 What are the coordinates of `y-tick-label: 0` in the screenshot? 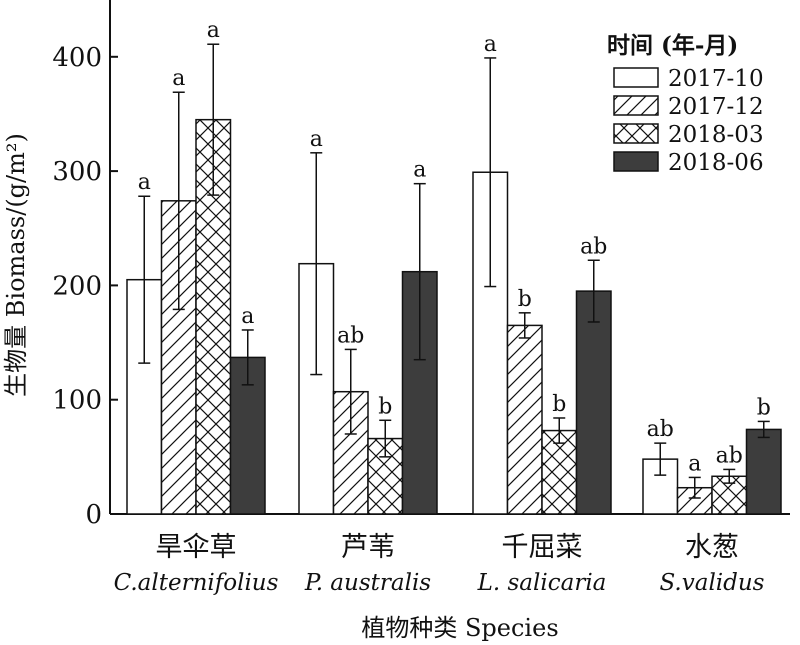 It's located at (93, 515).